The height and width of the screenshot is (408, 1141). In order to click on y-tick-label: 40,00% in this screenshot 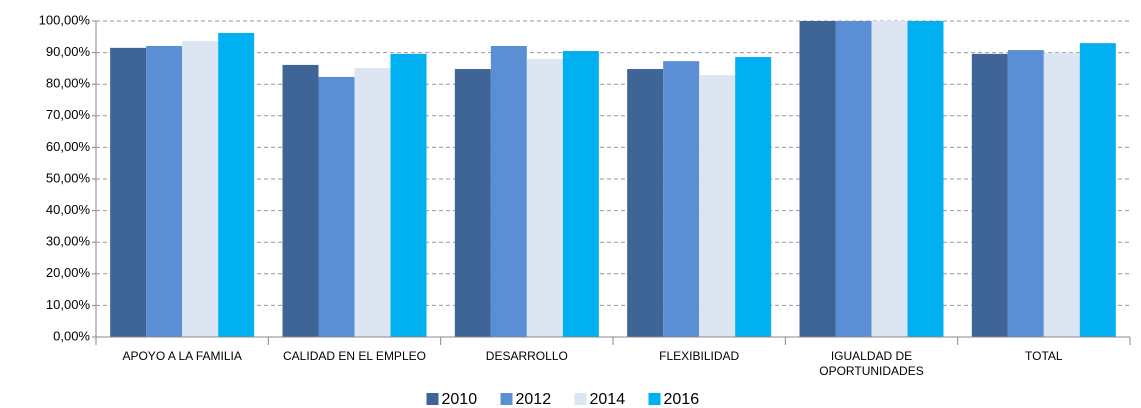, I will do `click(68, 209)`.